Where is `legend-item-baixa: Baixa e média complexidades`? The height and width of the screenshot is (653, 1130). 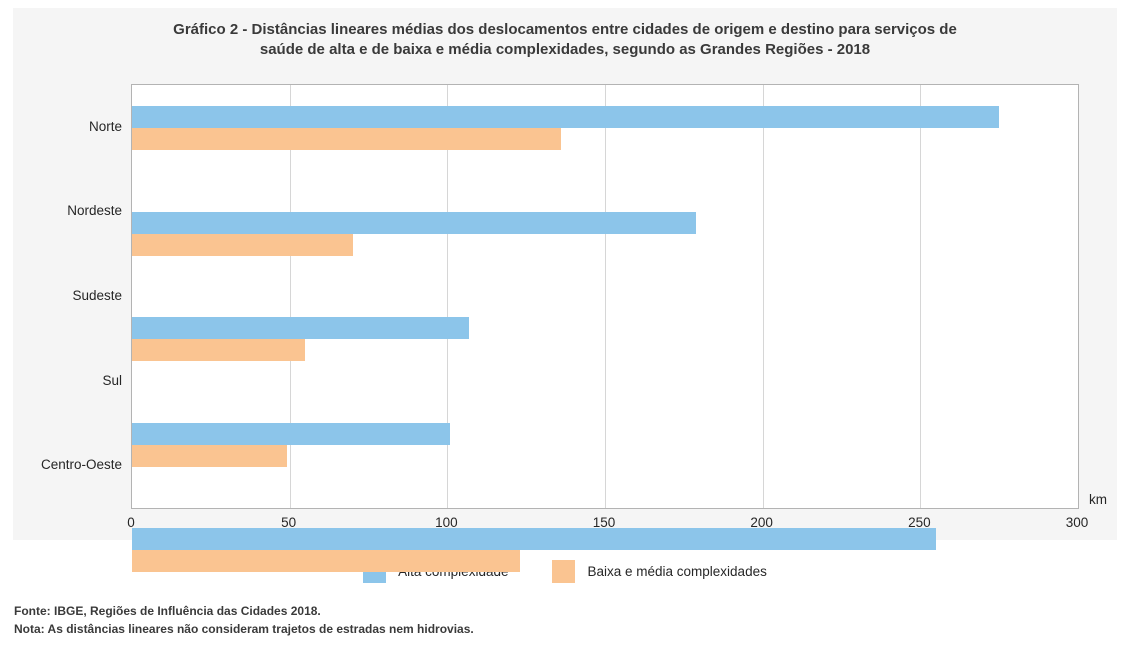 legend-item-baixa: Baixa e média complexidades is located at coordinates (659, 571).